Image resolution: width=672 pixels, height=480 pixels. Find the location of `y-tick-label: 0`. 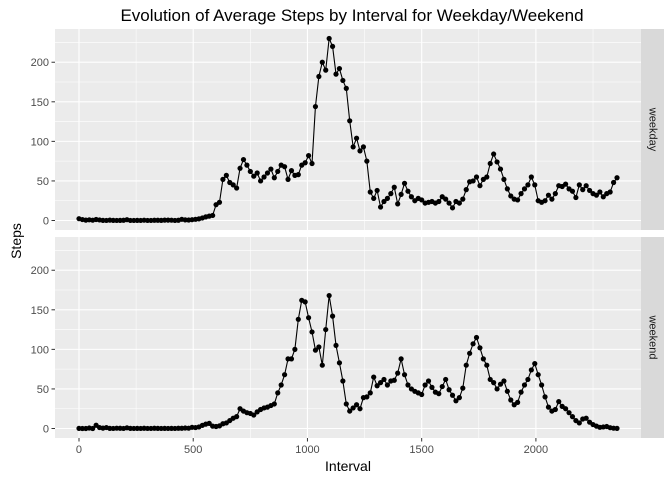

y-tick-label: 0 is located at coordinates (46, 430).